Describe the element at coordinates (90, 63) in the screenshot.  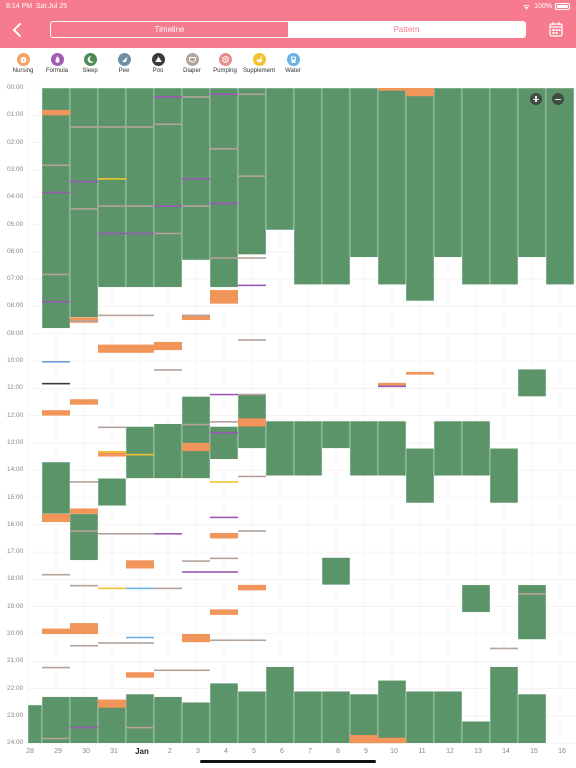
I see `legend-sleep: Sleep` at that location.